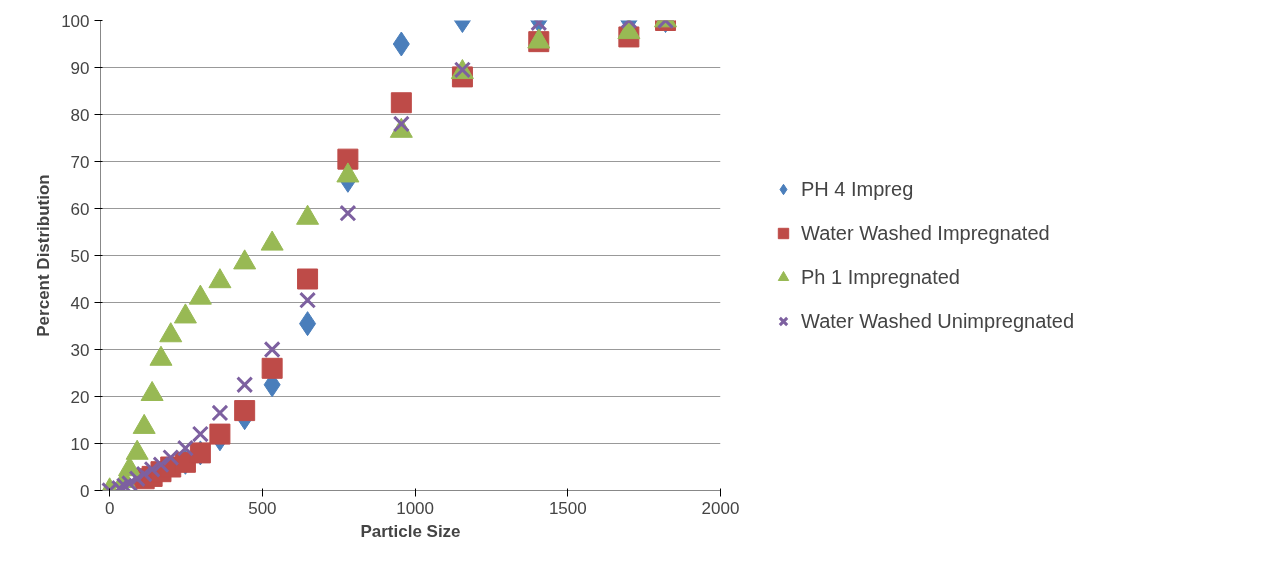 This screenshot has width=1267, height=583. What do you see at coordinates (80, 397) in the screenshot?
I see `y-tick-label: 20` at bounding box center [80, 397].